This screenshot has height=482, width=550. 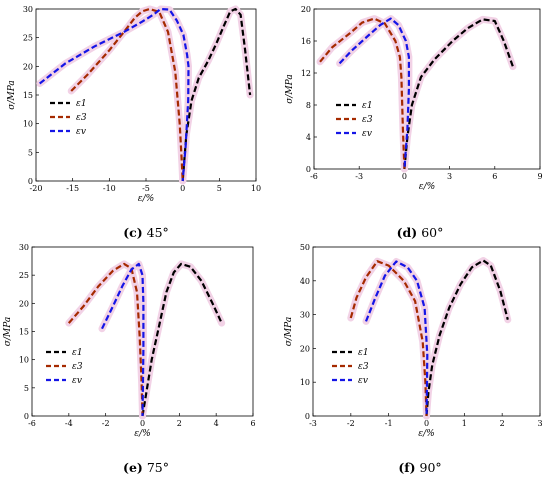 I want to click on x-tick-label: -5, so click(x=146, y=188).